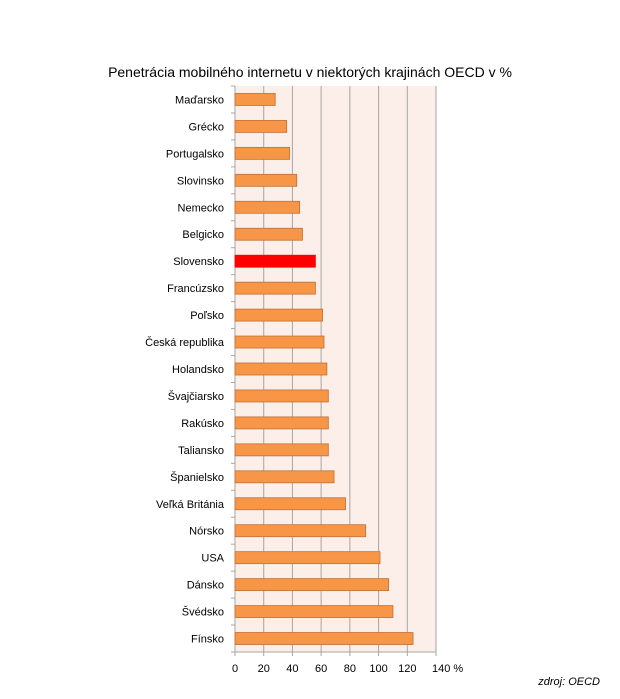  I want to click on category-label: Slovensko, so click(198, 262).